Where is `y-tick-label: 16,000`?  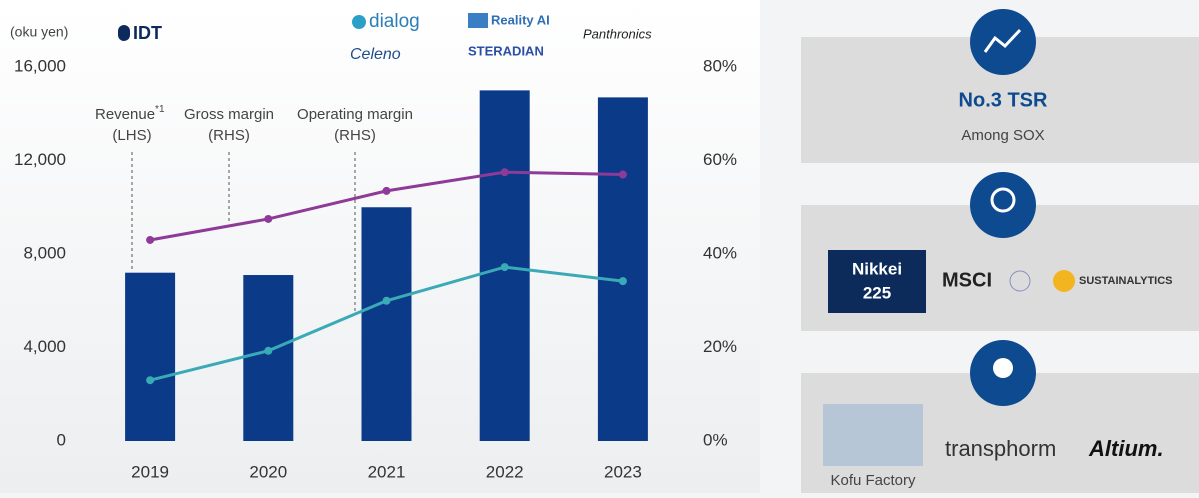 y-tick-label: 16,000 is located at coordinates (40, 65).